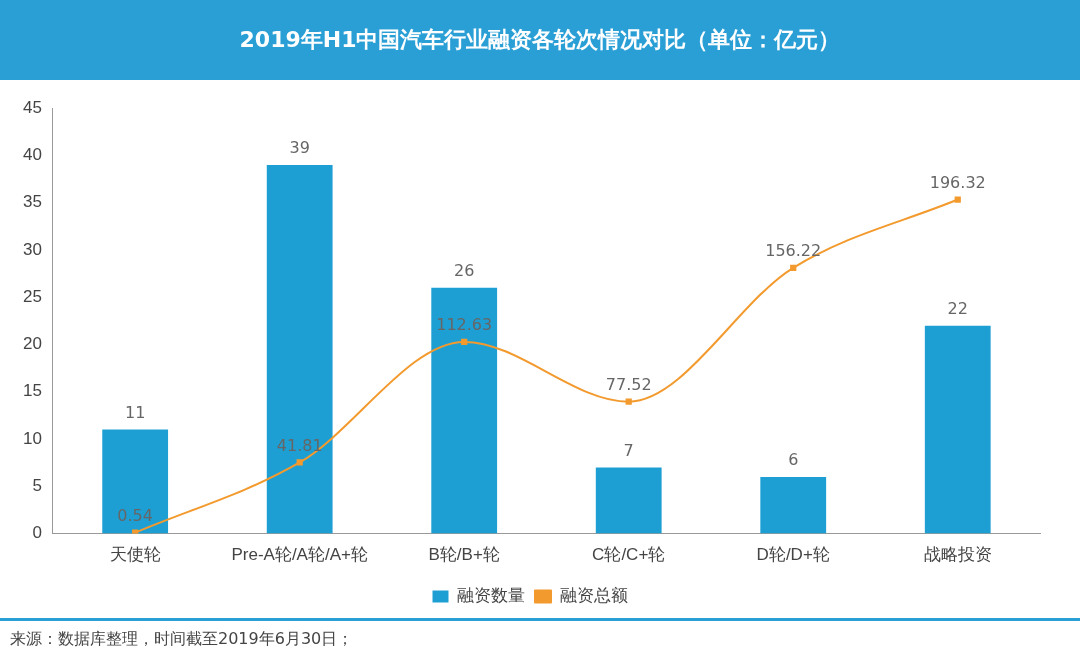 The height and width of the screenshot is (664, 1080). What do you see at coordinates (32, 296) in the screenshot?
I see `y-tick-label: 25` at bounding box center [32, 296].